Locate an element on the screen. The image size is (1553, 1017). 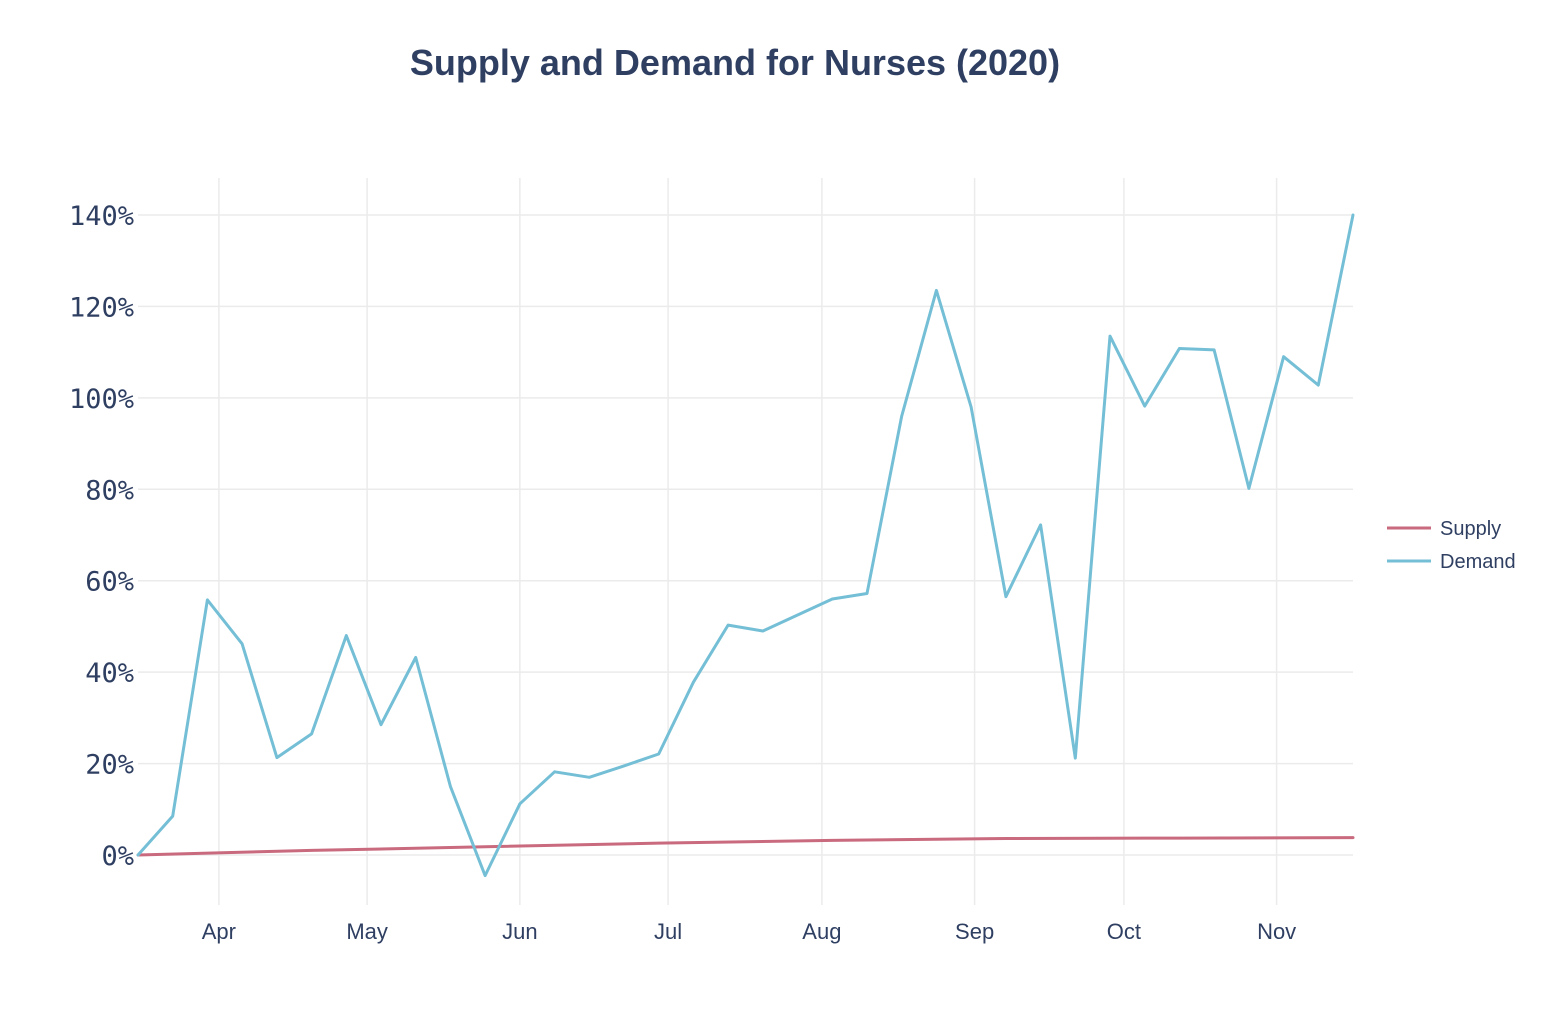
y-tick-label: 40% is located at coordinates (109, 673).